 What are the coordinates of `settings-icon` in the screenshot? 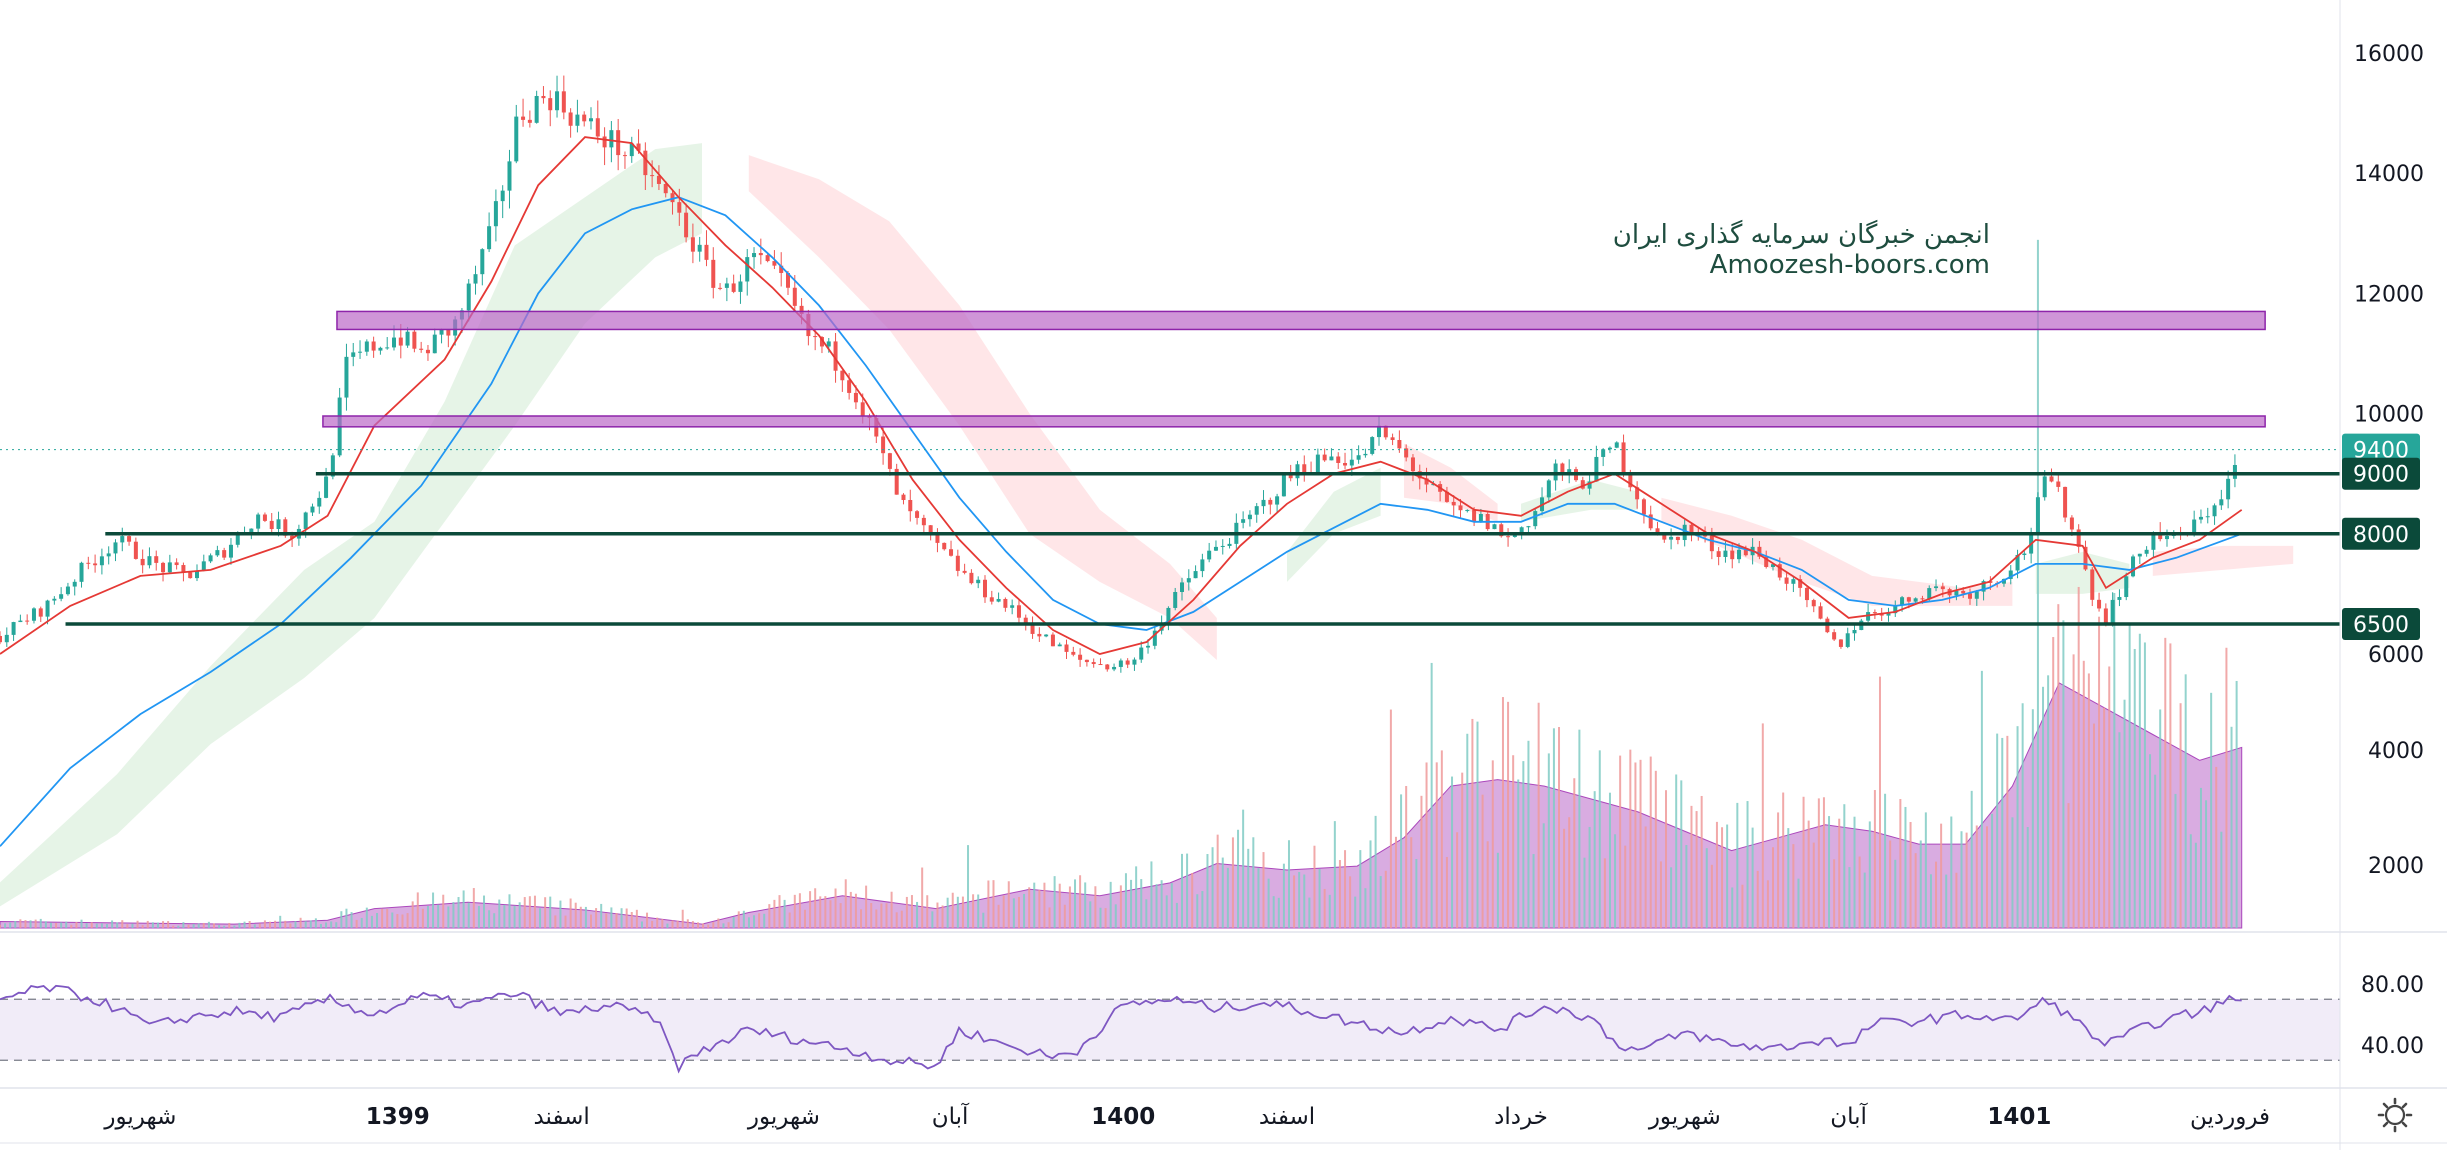 It's located at (2395, 1115).